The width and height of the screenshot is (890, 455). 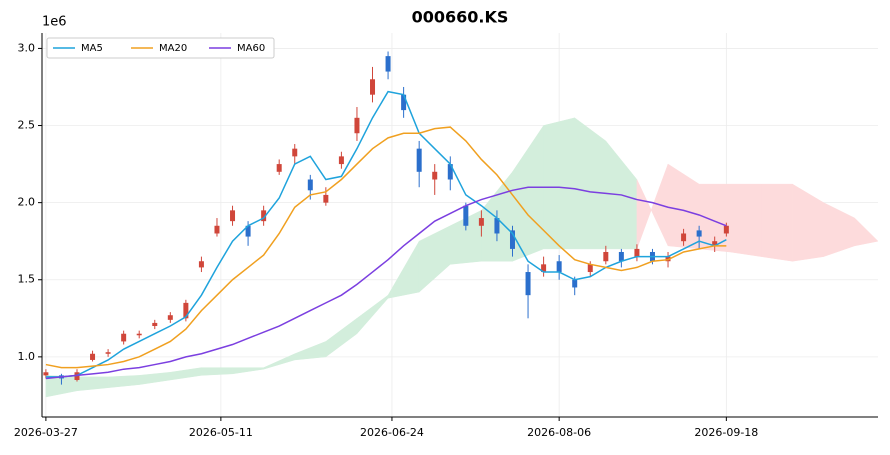 What do you see at coordinates (92, 48) in the screenshot?
I see `legend-label: MA5` at bounding box center [92, 48].